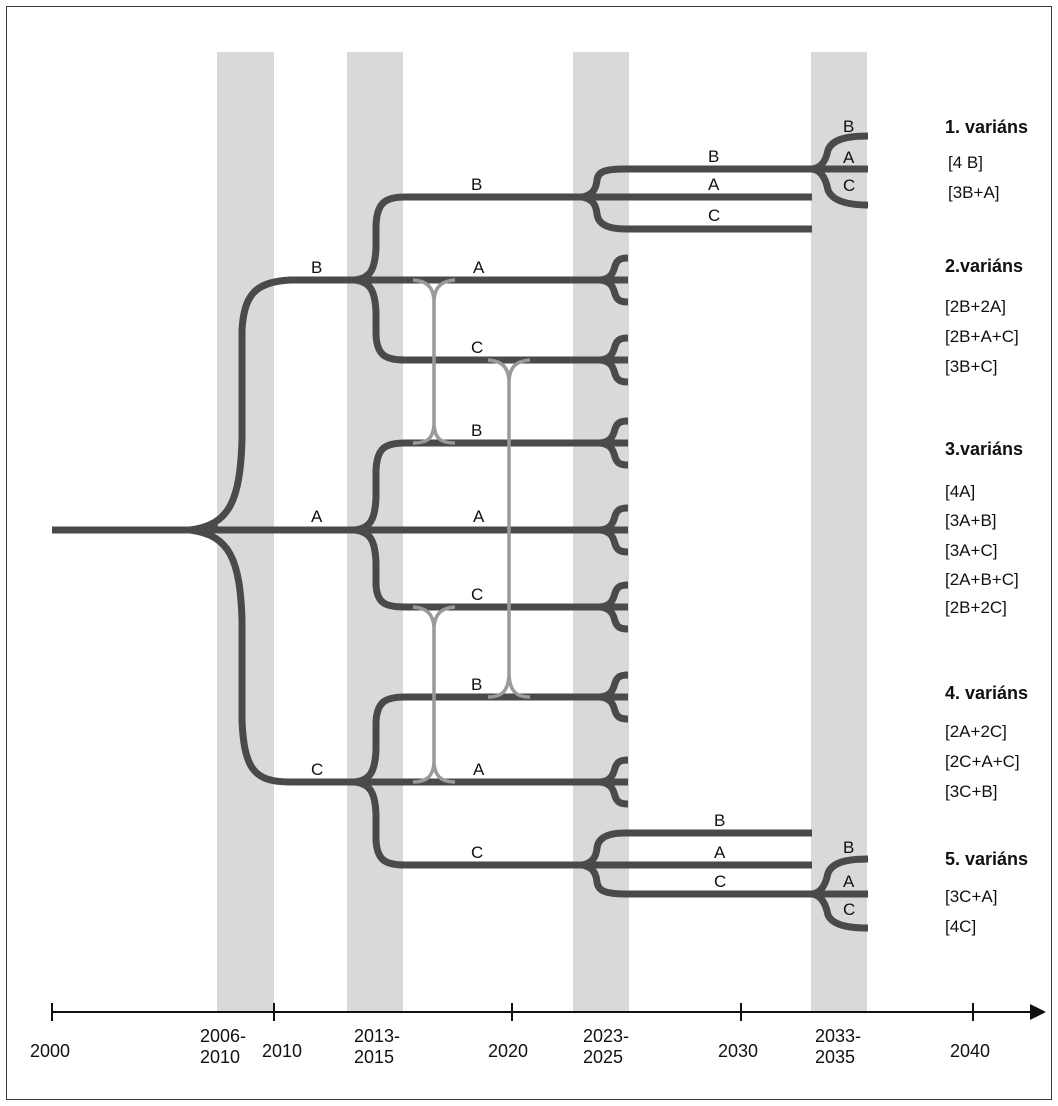 This screenshot has height=1106, width=1058. What do you see at coordinates (986, 127) in the screenshot?
I see `variant-1-title: 1. variáns` at bounding box center [986, 127].